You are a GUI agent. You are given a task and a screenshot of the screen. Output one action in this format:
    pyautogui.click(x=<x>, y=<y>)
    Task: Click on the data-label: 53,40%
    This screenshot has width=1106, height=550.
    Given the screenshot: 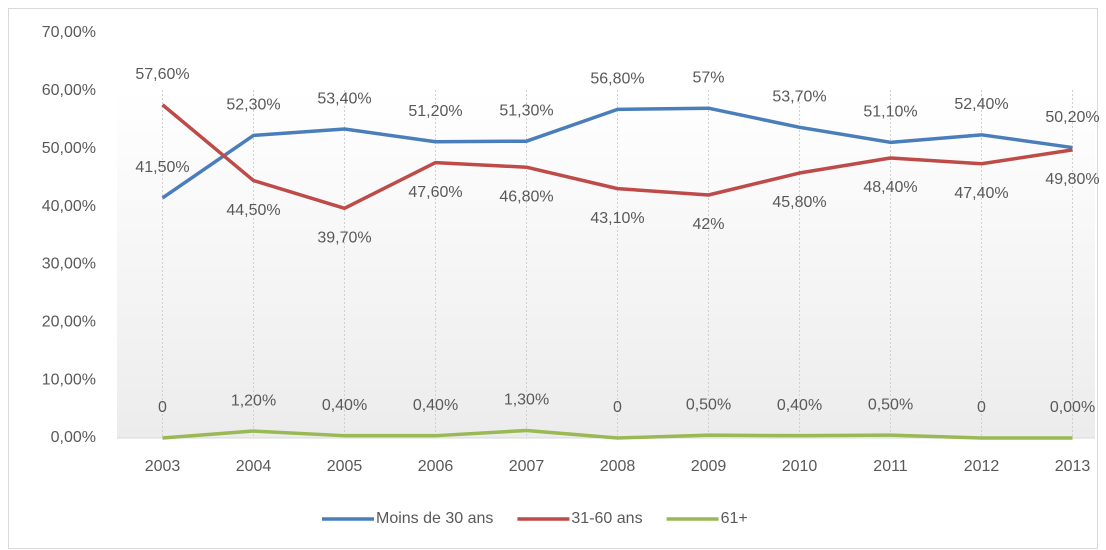 What is the action you would take?
    pyautogui.click(x=344, y=98)
    